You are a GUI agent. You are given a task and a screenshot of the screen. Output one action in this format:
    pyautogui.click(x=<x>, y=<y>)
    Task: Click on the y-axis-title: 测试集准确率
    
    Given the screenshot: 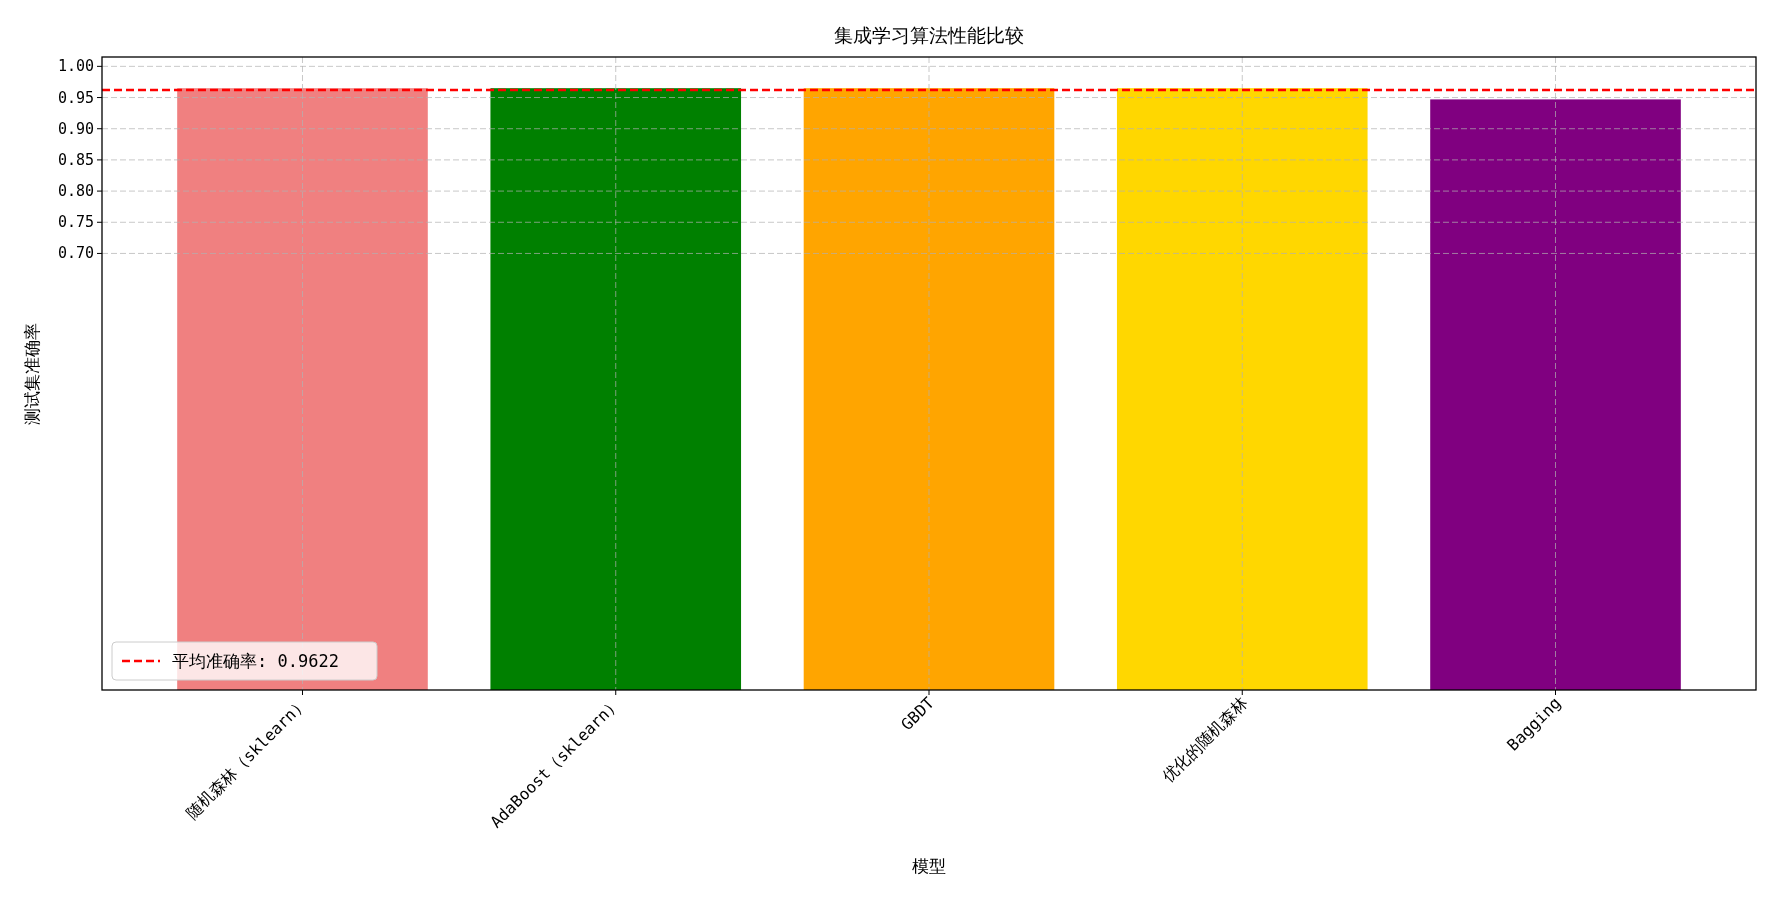 What is the action you would take?
    pyautogui.click(x=32, y=373)
    